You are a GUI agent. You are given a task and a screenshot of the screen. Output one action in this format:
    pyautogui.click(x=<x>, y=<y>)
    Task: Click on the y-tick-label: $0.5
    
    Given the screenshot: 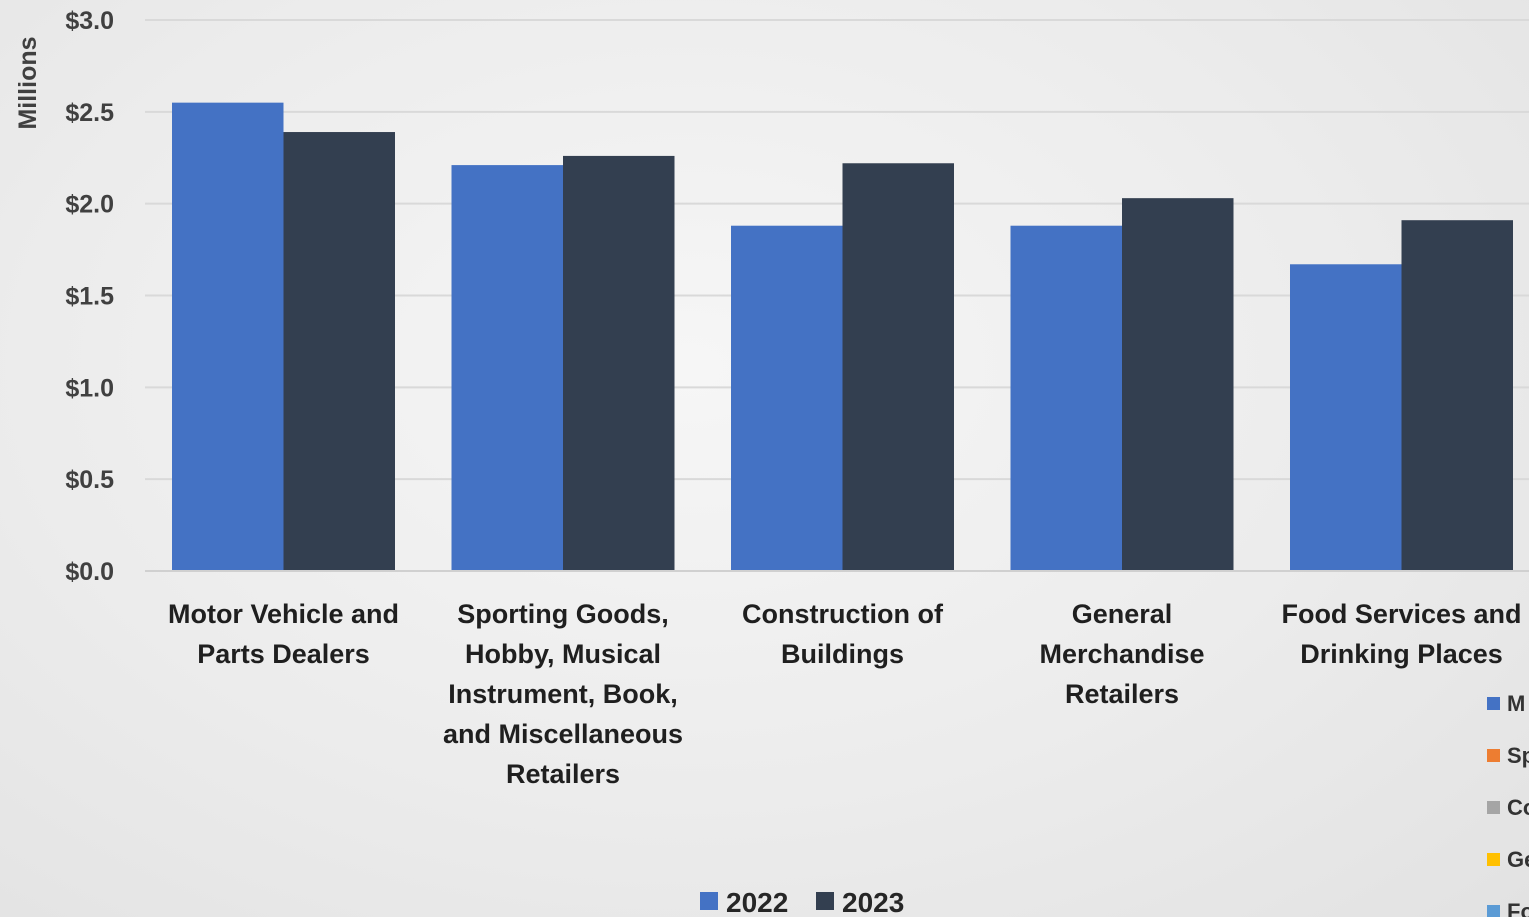 What is the action you would take?
    pyautogui.click(x=89, y=480)
    